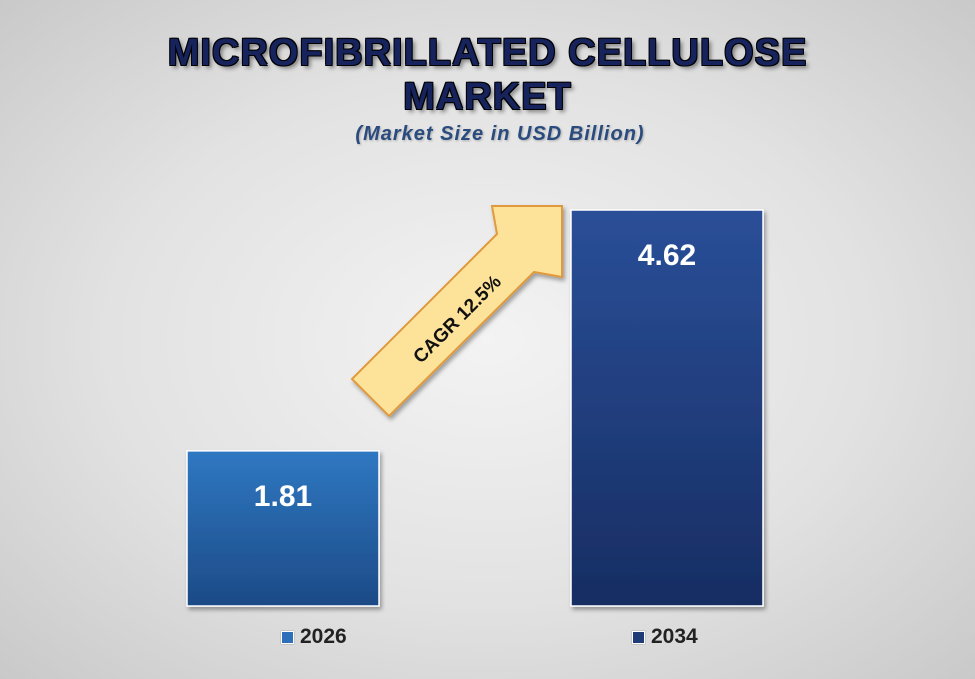  What do you see at coordinates (287, 637) in the screenshot?
I see `legend-swatch-2026` at bounding box center [287, 637].